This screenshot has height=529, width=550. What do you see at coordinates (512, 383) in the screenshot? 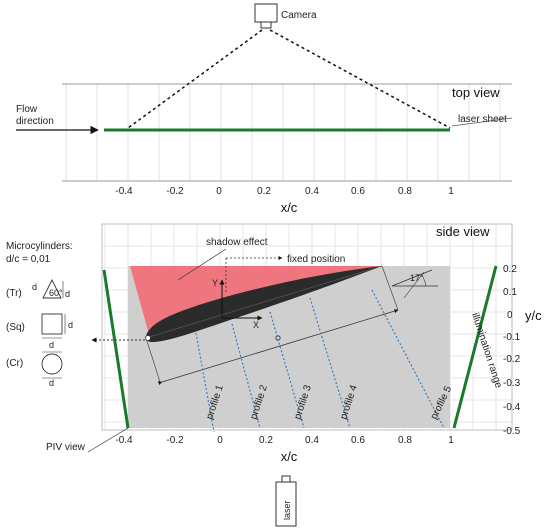
I see `y-tick-5: -0.3` at bounding box center [512, 383].